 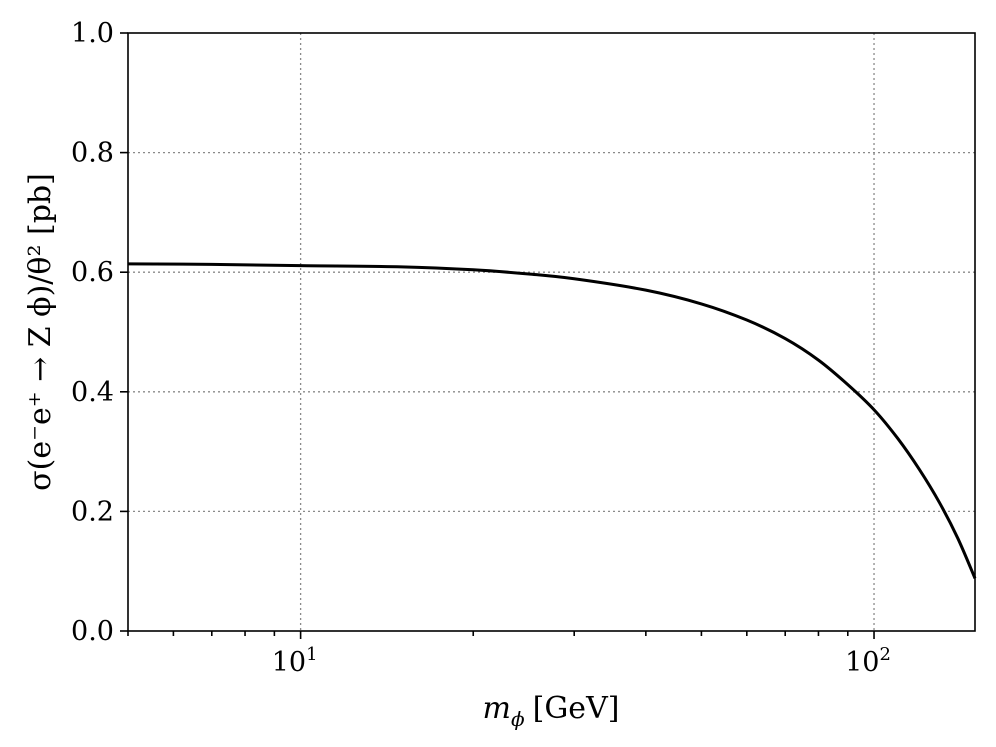 What do you see at coordinates (92, 153) in the screenshot?
I see `y-tick-label: 0.8` at bounding box center [92, 153].